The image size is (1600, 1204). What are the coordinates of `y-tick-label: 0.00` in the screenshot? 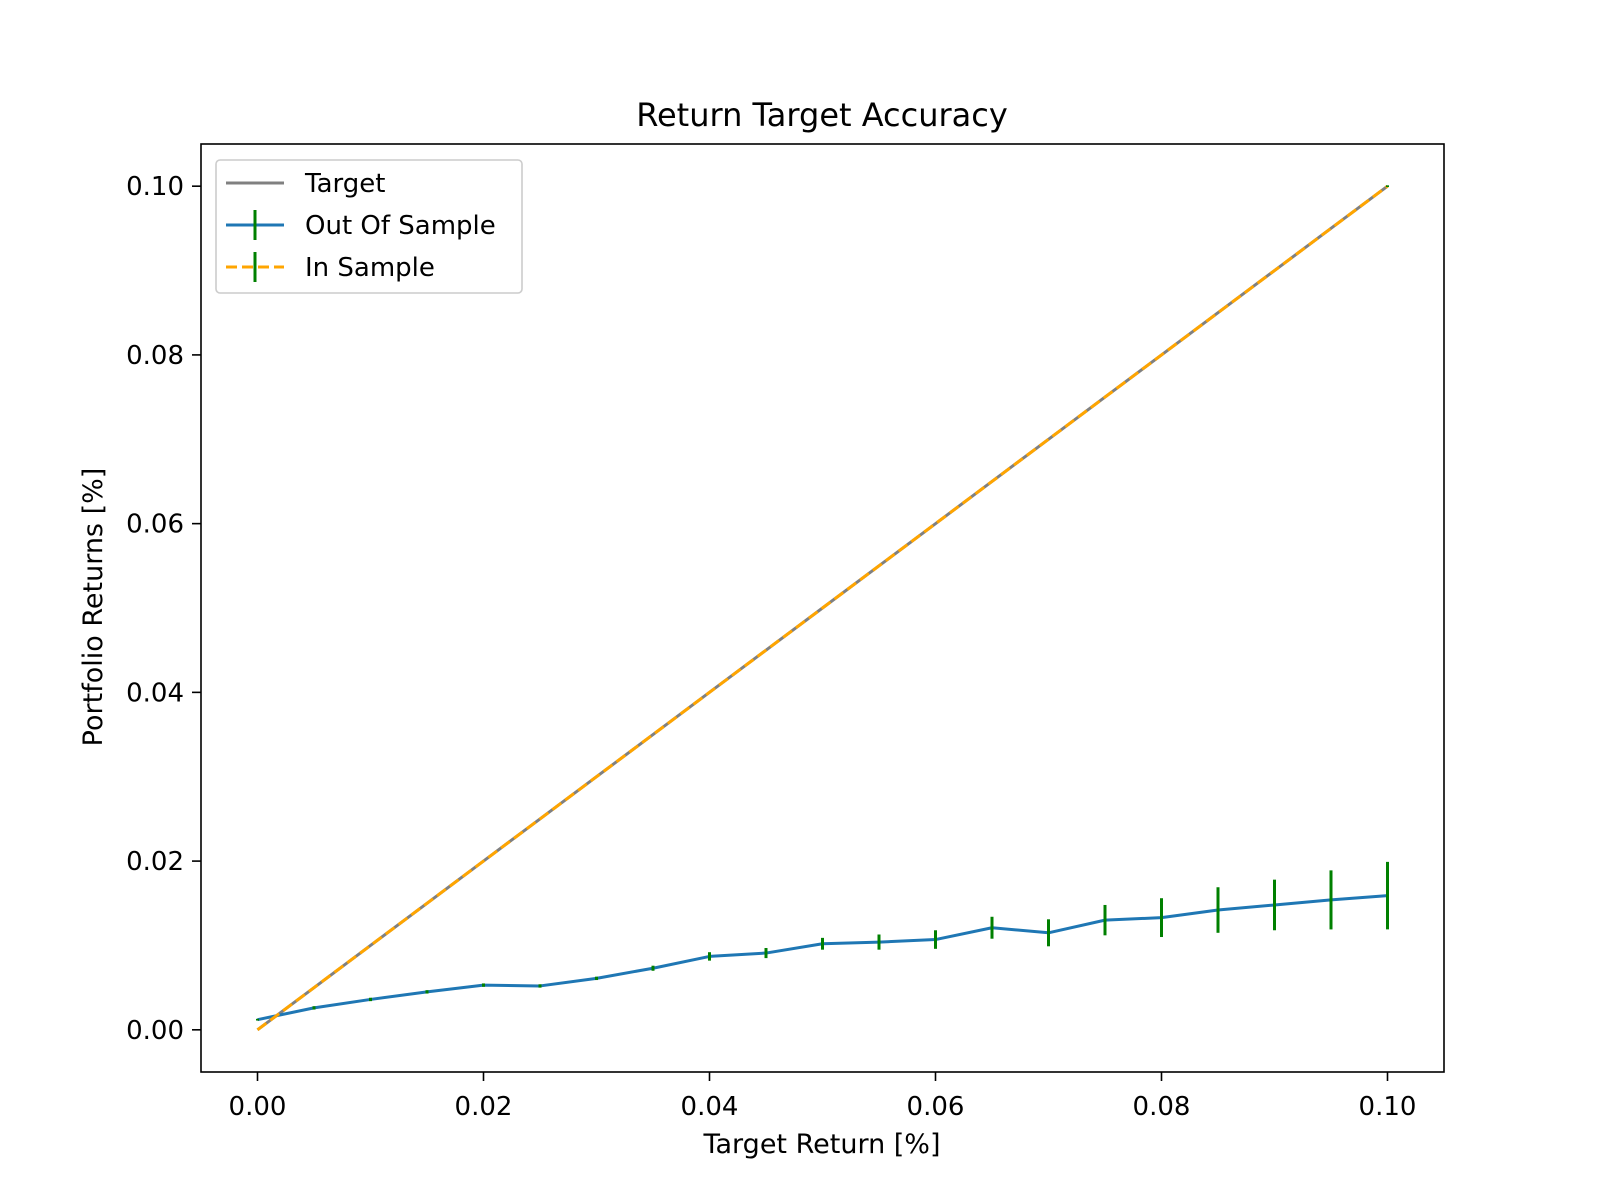 It's located at (155, 1031).